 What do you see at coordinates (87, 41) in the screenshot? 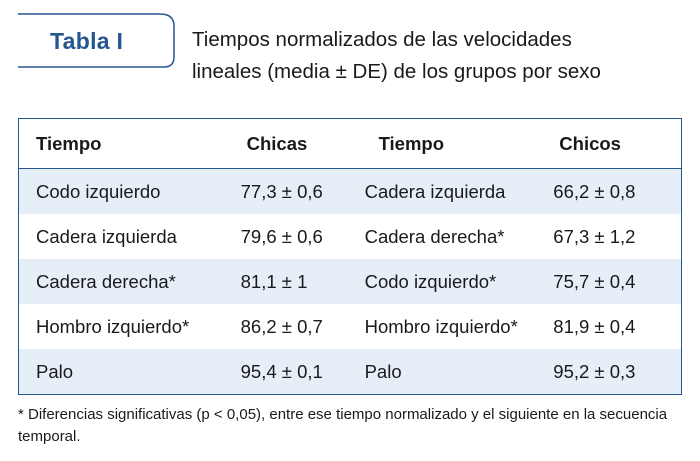
I see `table-number-label: Tabla I` at bounding box center [87, 41].